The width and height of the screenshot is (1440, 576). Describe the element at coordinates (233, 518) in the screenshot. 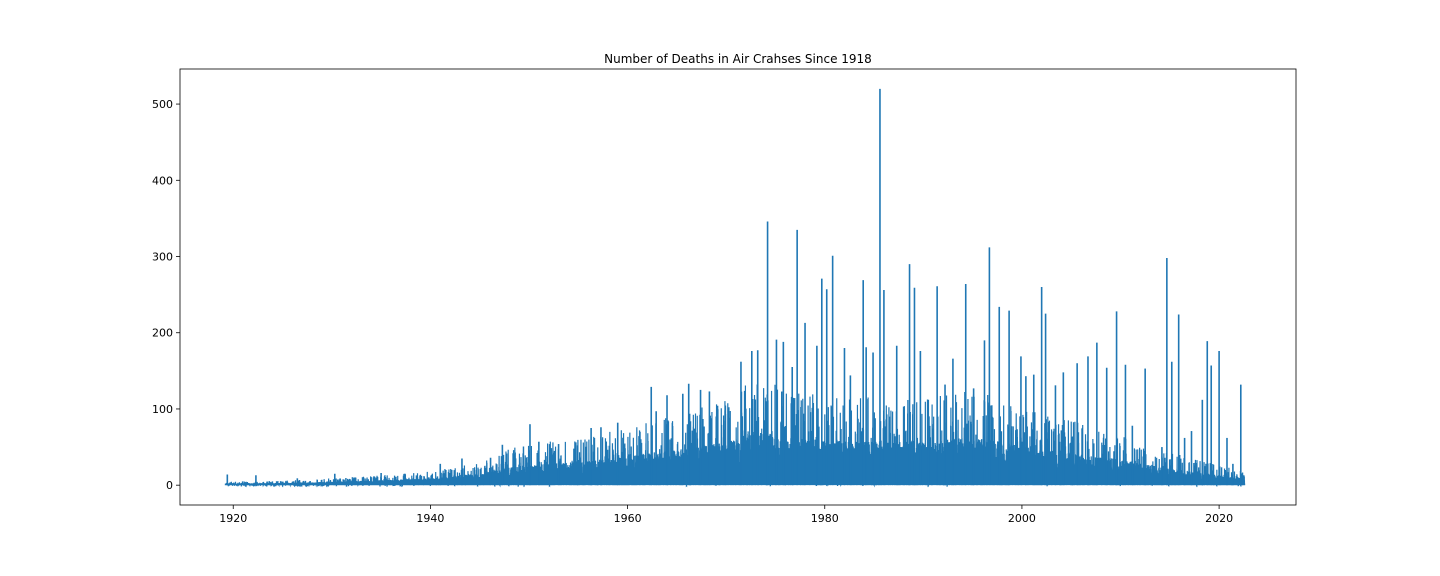

I see `x-tick-label: 1920` at that location.